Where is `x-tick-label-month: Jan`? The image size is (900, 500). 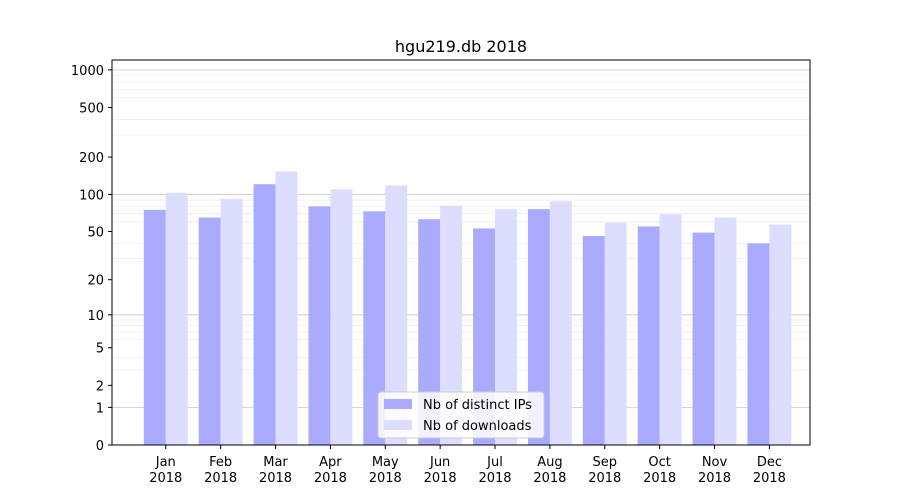 x-tick-label-month: Jan is located at coordinates (165, 462).